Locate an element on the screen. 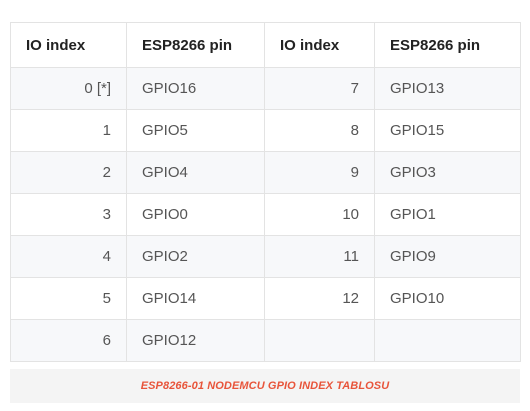 The width and height of the screenshot is (530, 411). esp8266-pin-cell: GPIO1 is located at coordinates (447, 214).